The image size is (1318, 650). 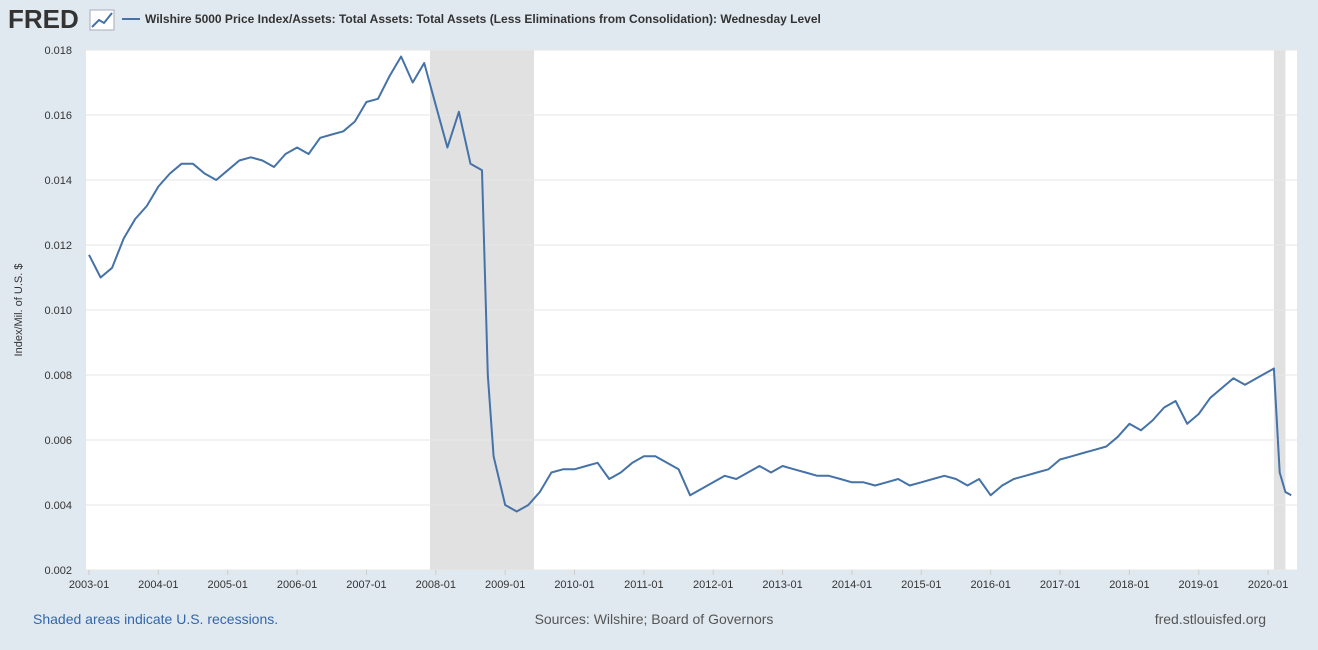 What do you see at coordinates (366, 585) in the screenshot?
I see `x-tick-label: 2007-01` at bounding box center [366, 585].